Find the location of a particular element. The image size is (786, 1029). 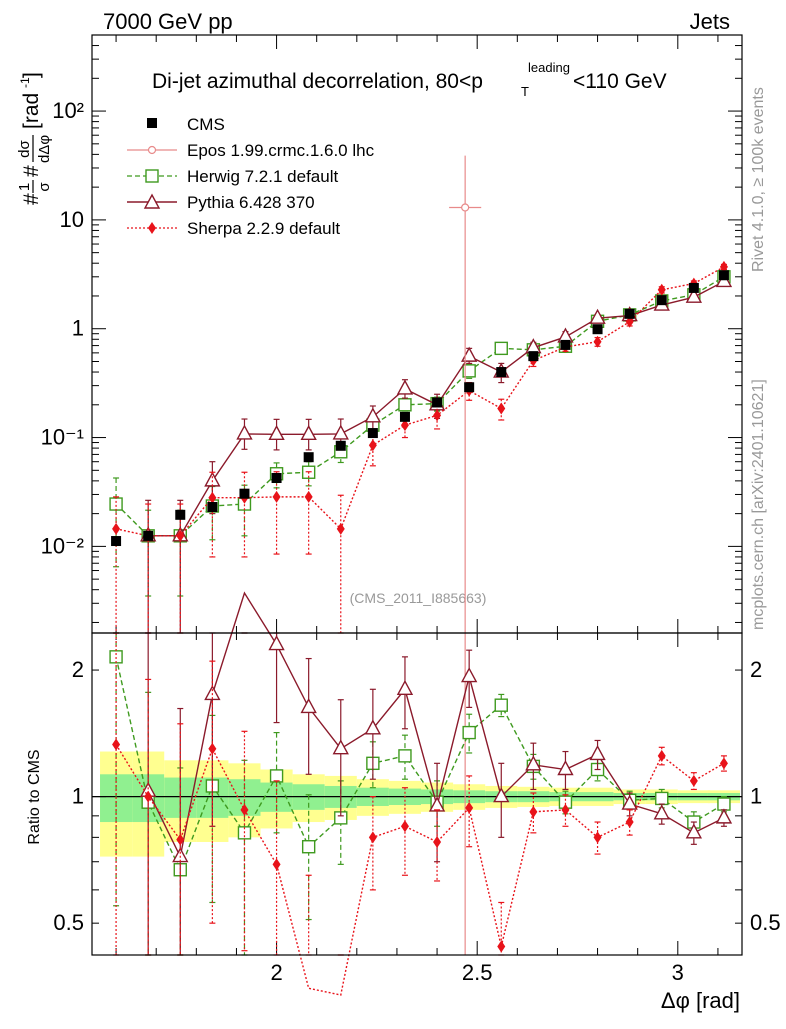

ylabel-unit: [rad is located at coordinates (31, 111).